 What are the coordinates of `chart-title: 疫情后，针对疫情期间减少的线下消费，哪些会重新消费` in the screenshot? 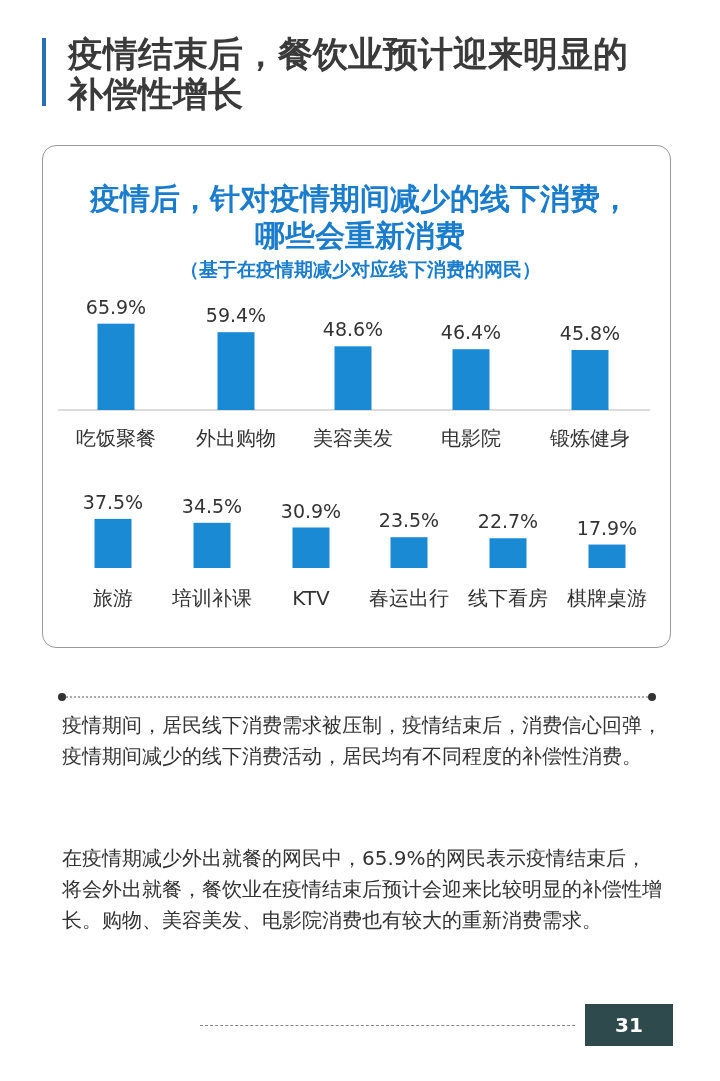 It's located at (359, 217).